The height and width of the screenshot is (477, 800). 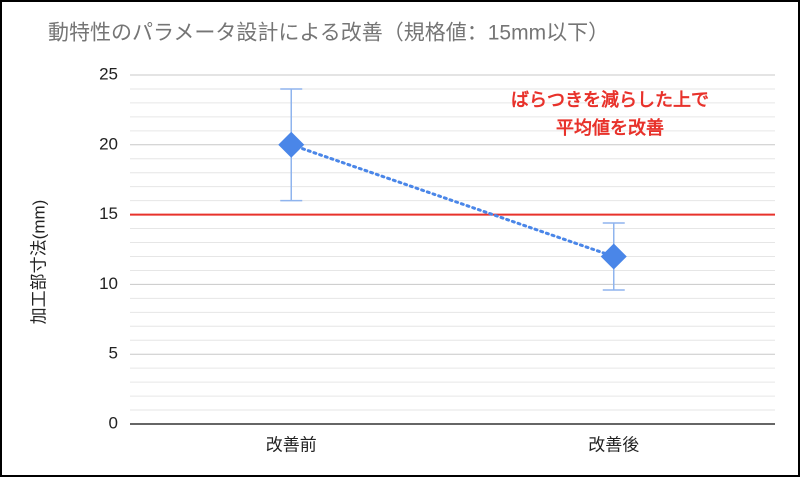 I want to click on y-tick-label: 10, so click(x=108, y=283).